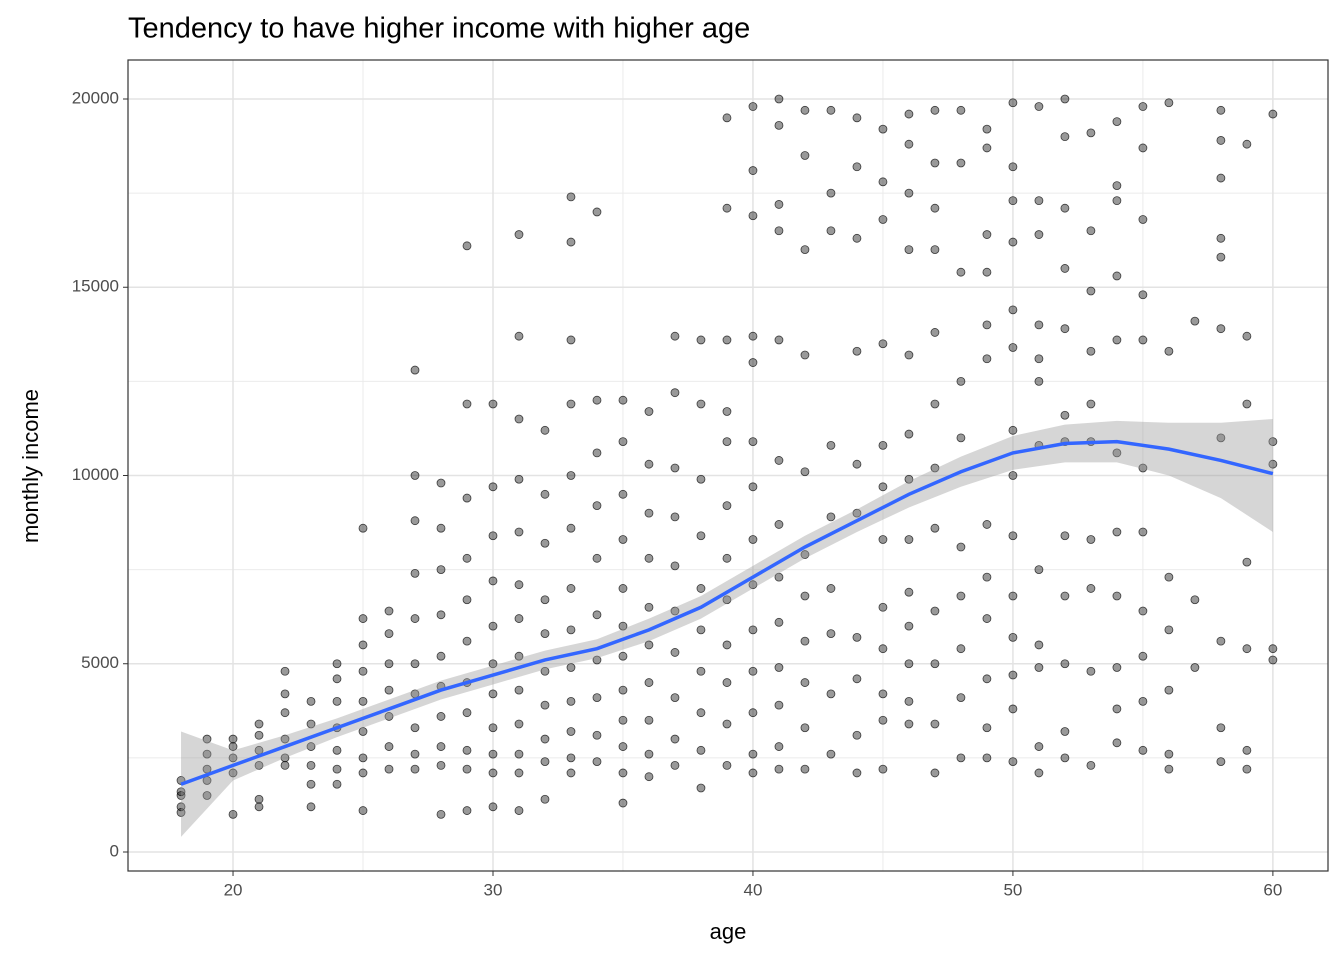  What do you see at coordinates (95, 474) in the screenshot?
I see `y-tick-label: 10000` at bounding box center [95, 474].